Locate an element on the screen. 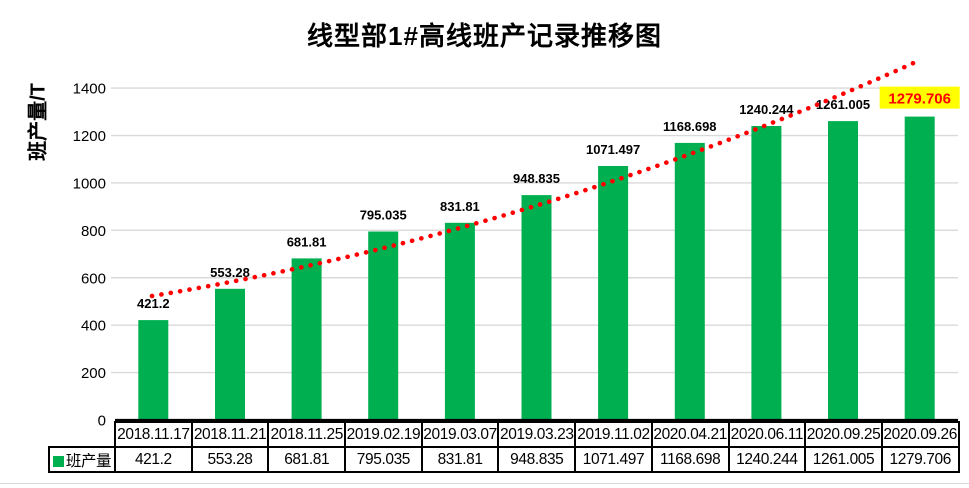  bar-value-label: 1168.698 is located at coordinates (690, 126).